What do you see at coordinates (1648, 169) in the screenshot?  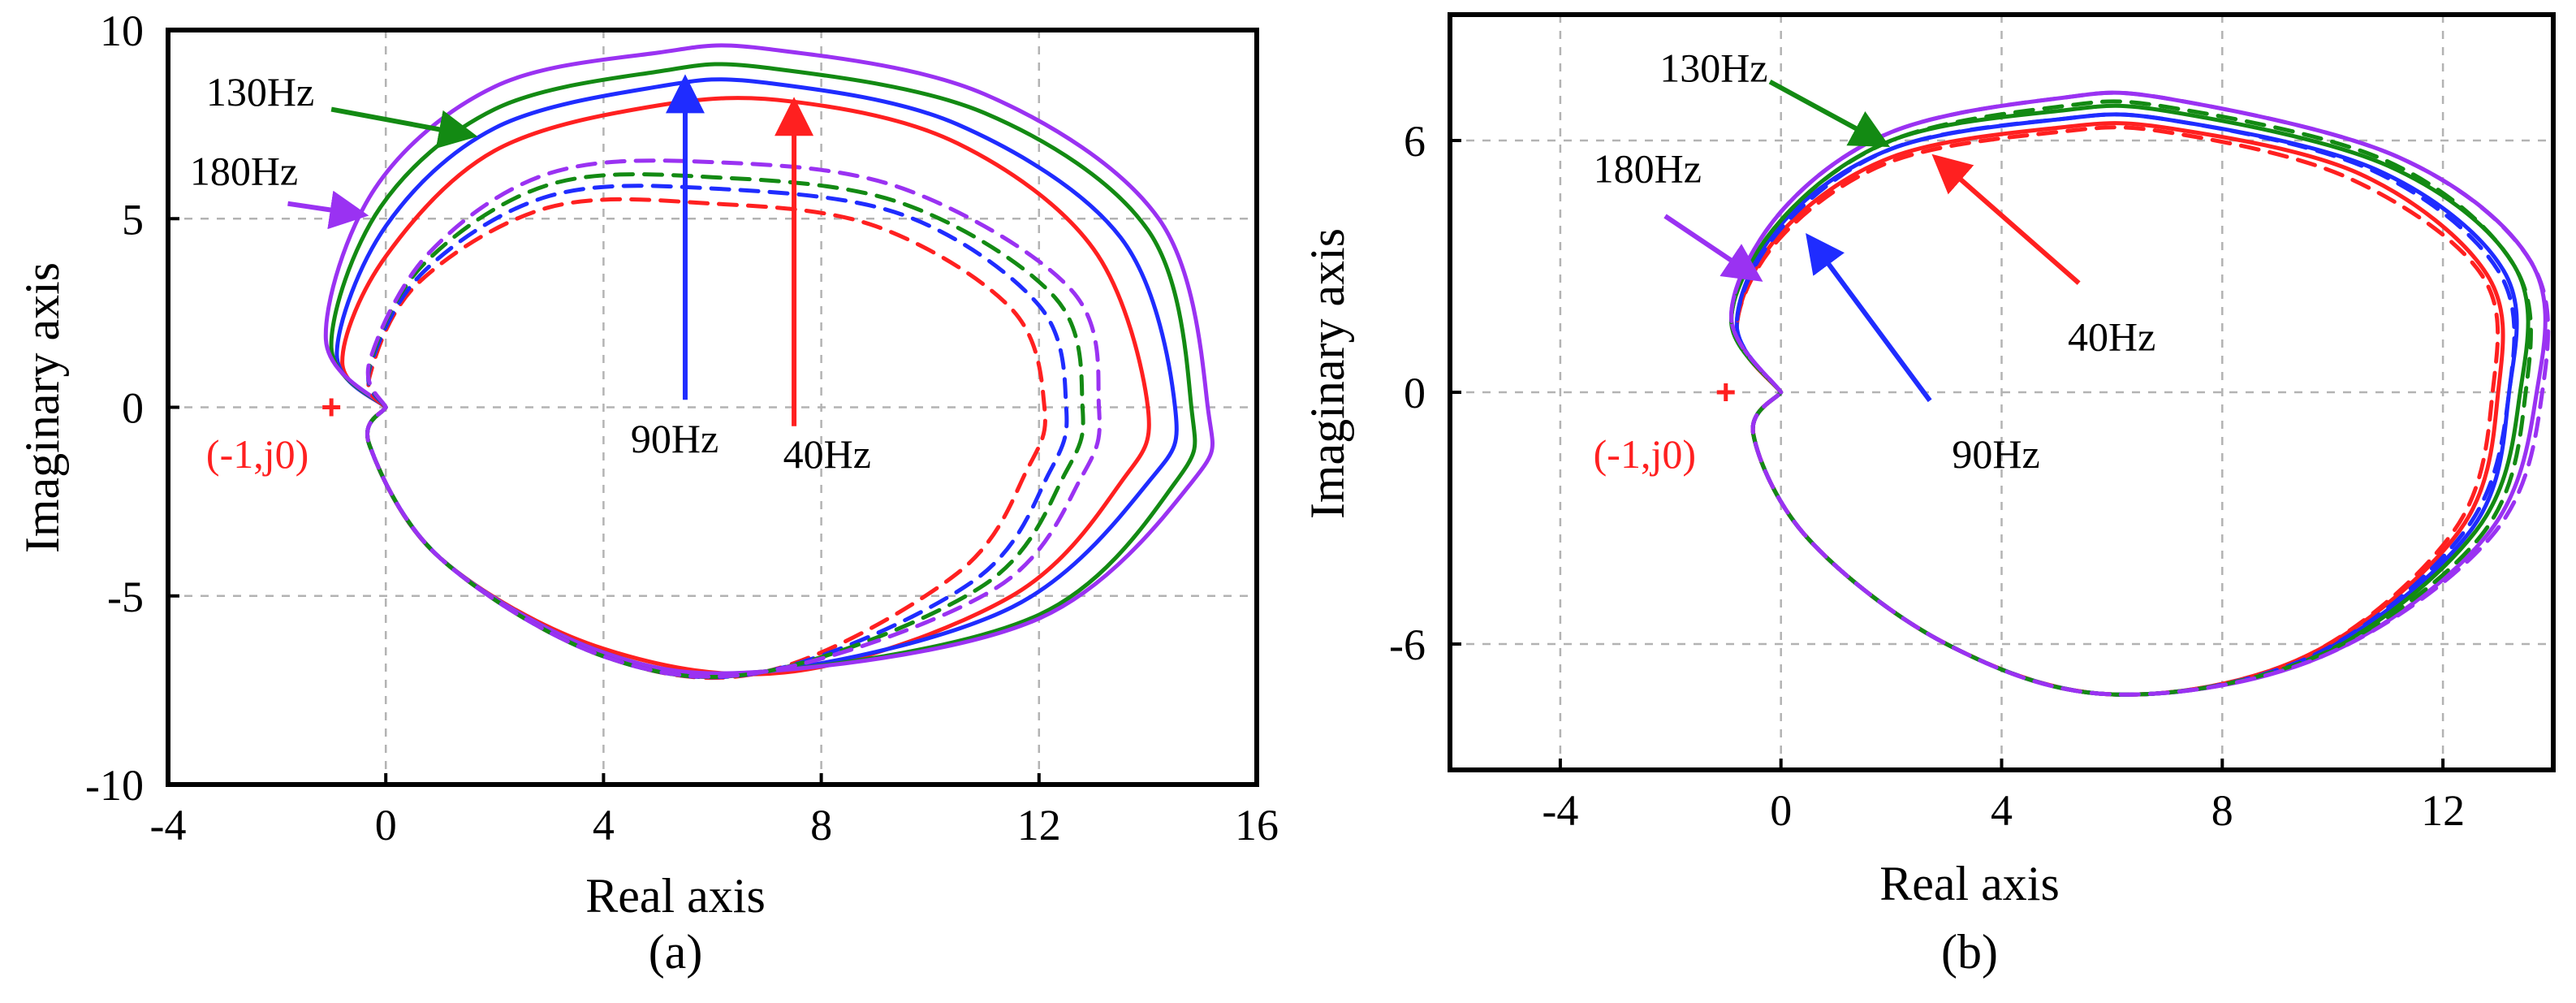 I see `panel-b-annotation-label: 180Hz` at bounding box center [1648, 169].